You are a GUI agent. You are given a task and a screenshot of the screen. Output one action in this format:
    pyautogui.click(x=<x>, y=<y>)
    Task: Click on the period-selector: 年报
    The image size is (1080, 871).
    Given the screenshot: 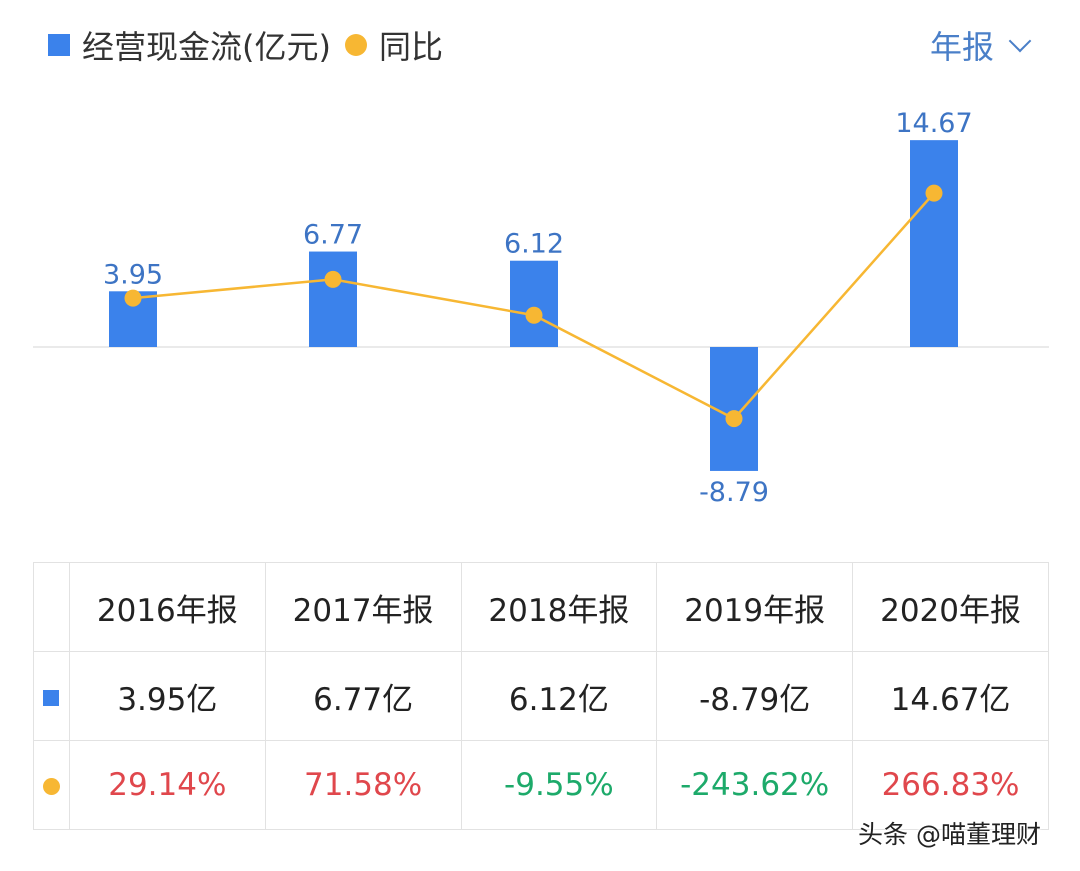 What is the action you would take?
    pyautogui.click(x=980, y=45)
    